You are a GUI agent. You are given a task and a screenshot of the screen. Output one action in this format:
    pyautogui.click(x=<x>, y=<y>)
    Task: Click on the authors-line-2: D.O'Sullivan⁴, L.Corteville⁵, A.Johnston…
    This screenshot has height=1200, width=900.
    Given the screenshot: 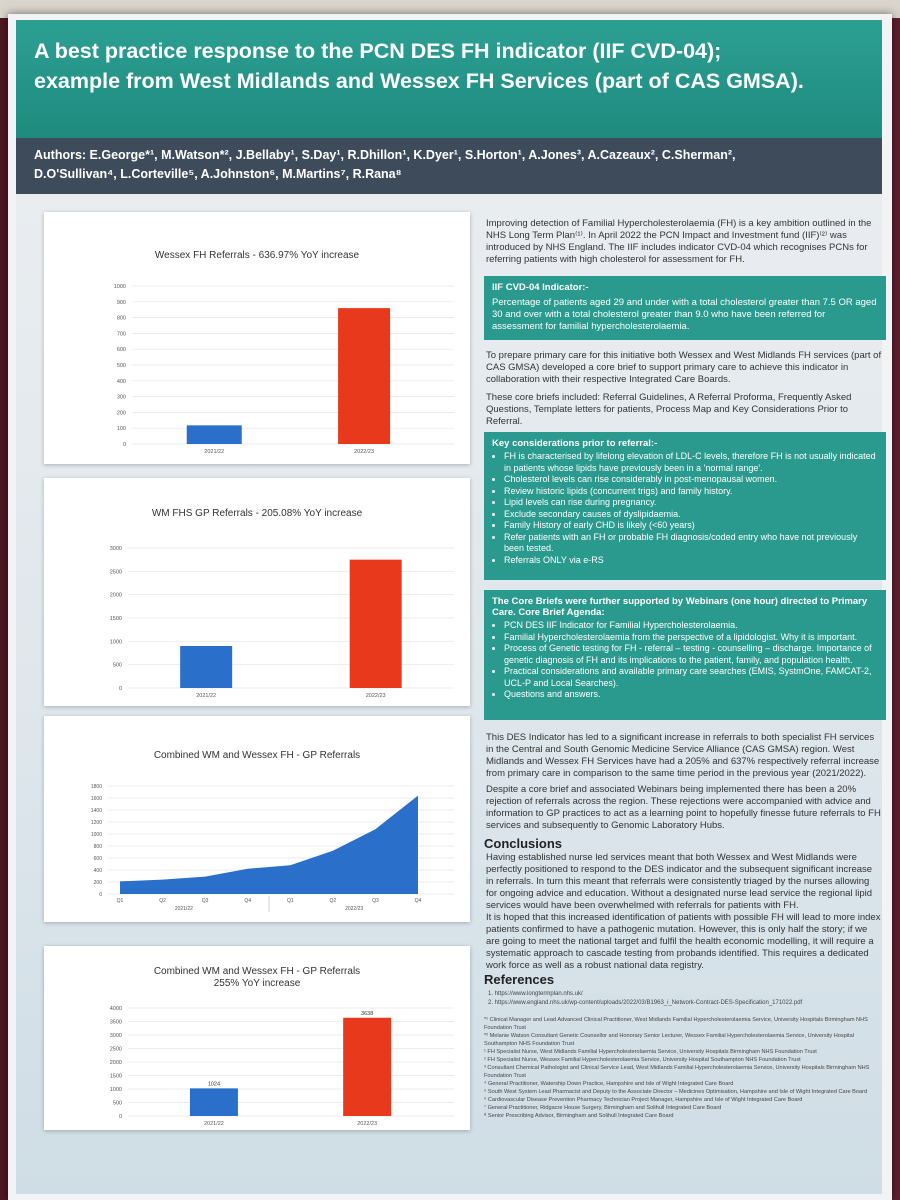 What is the action you would take?
    pyautogui.click(x=218, y=174)
    